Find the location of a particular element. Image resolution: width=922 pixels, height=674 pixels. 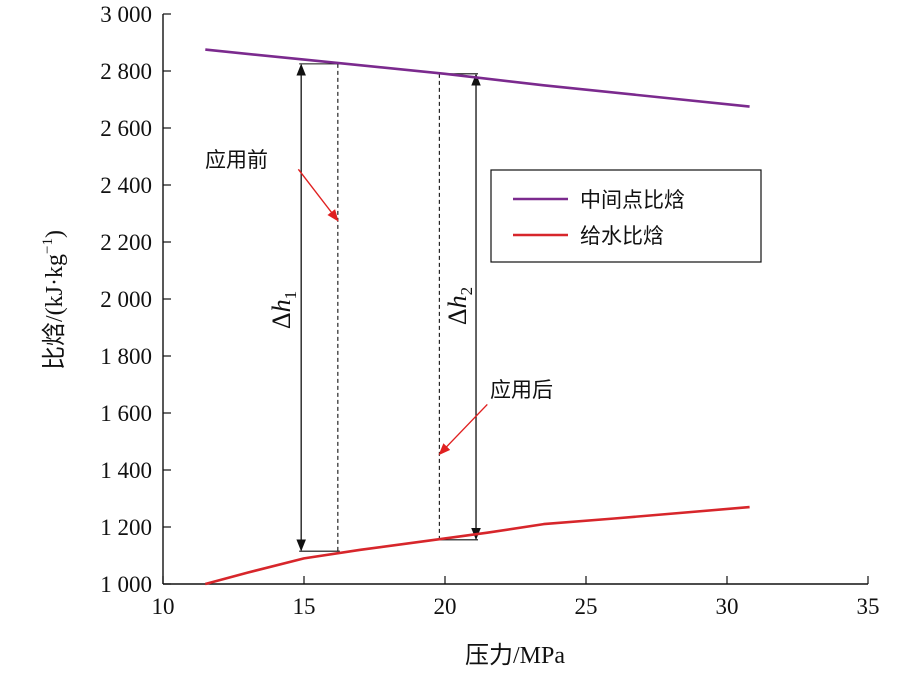

x-tick-label: 30 is located at coordinates (727, 606).